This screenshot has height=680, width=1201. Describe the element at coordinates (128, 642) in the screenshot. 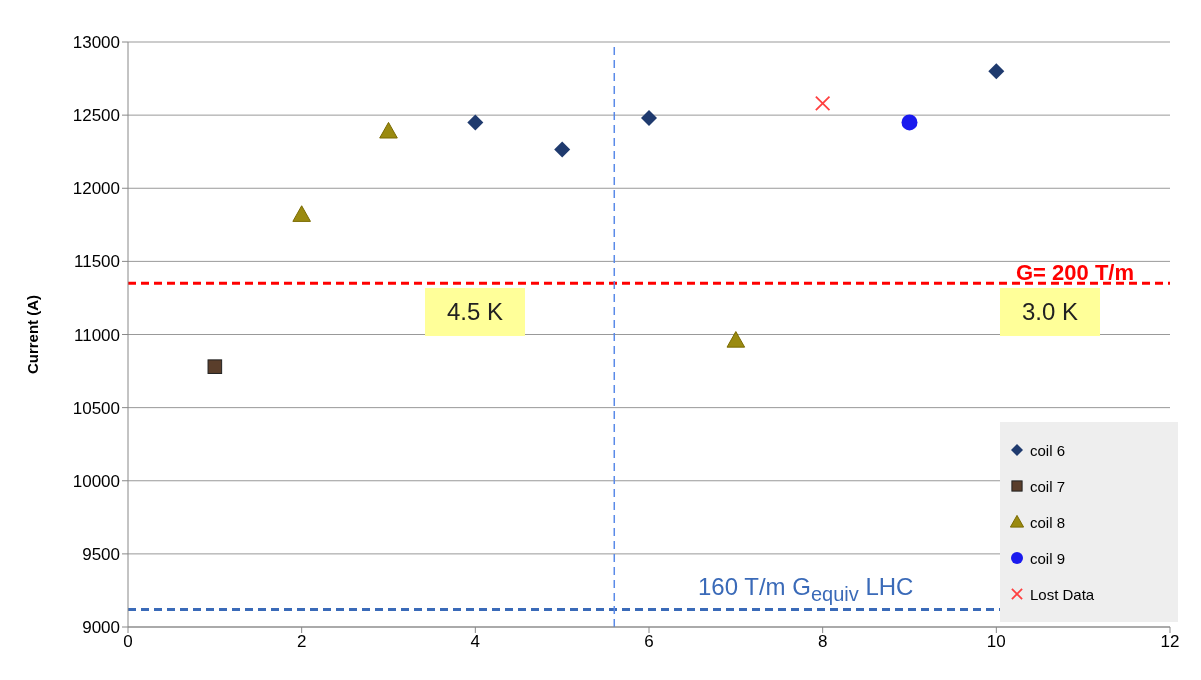

I see `x-tick-label: 0` at that location.